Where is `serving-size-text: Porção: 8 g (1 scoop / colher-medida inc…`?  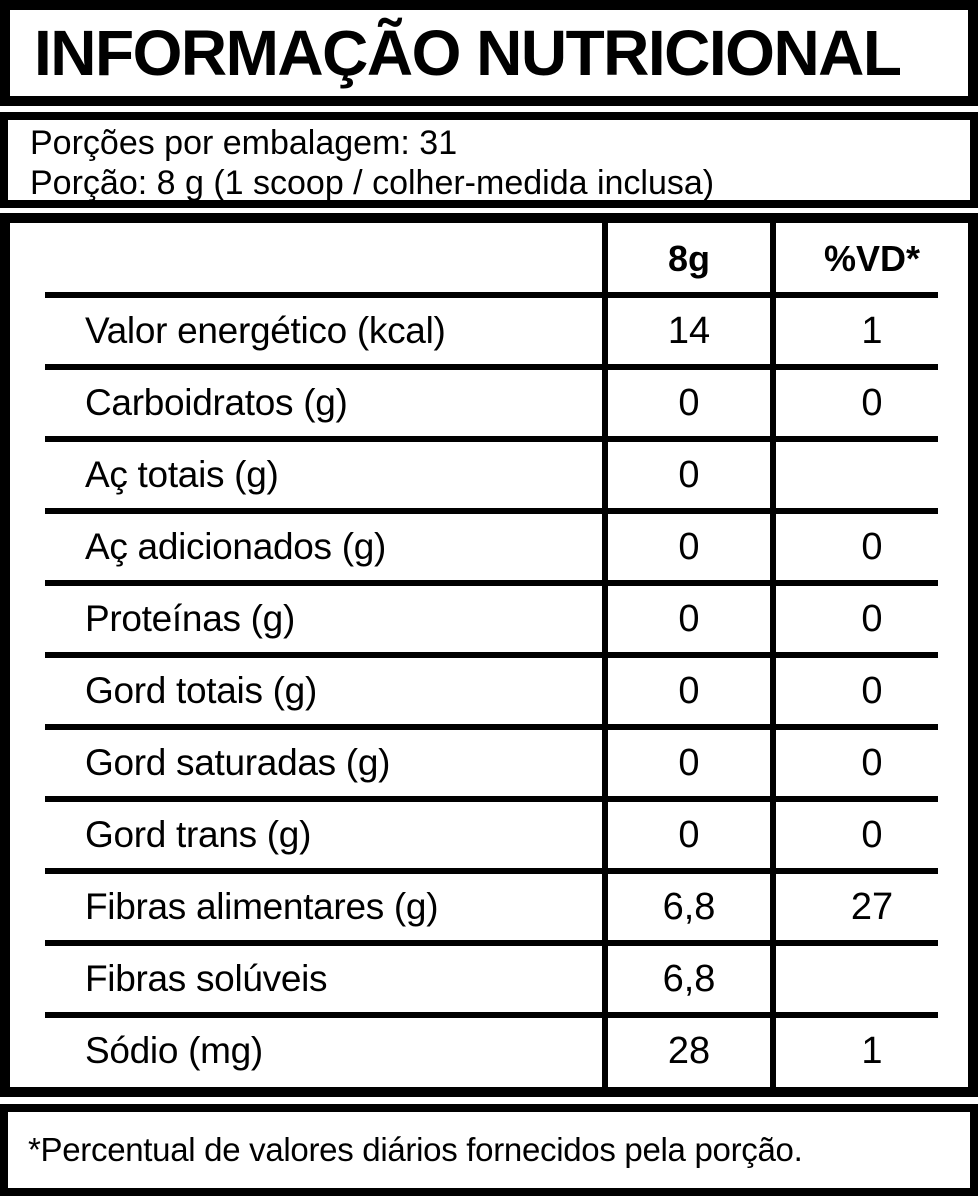
serving-size-text: Porção: 8 g (1 scoop / colher-medida inc… is located at coordinates (372, 183).